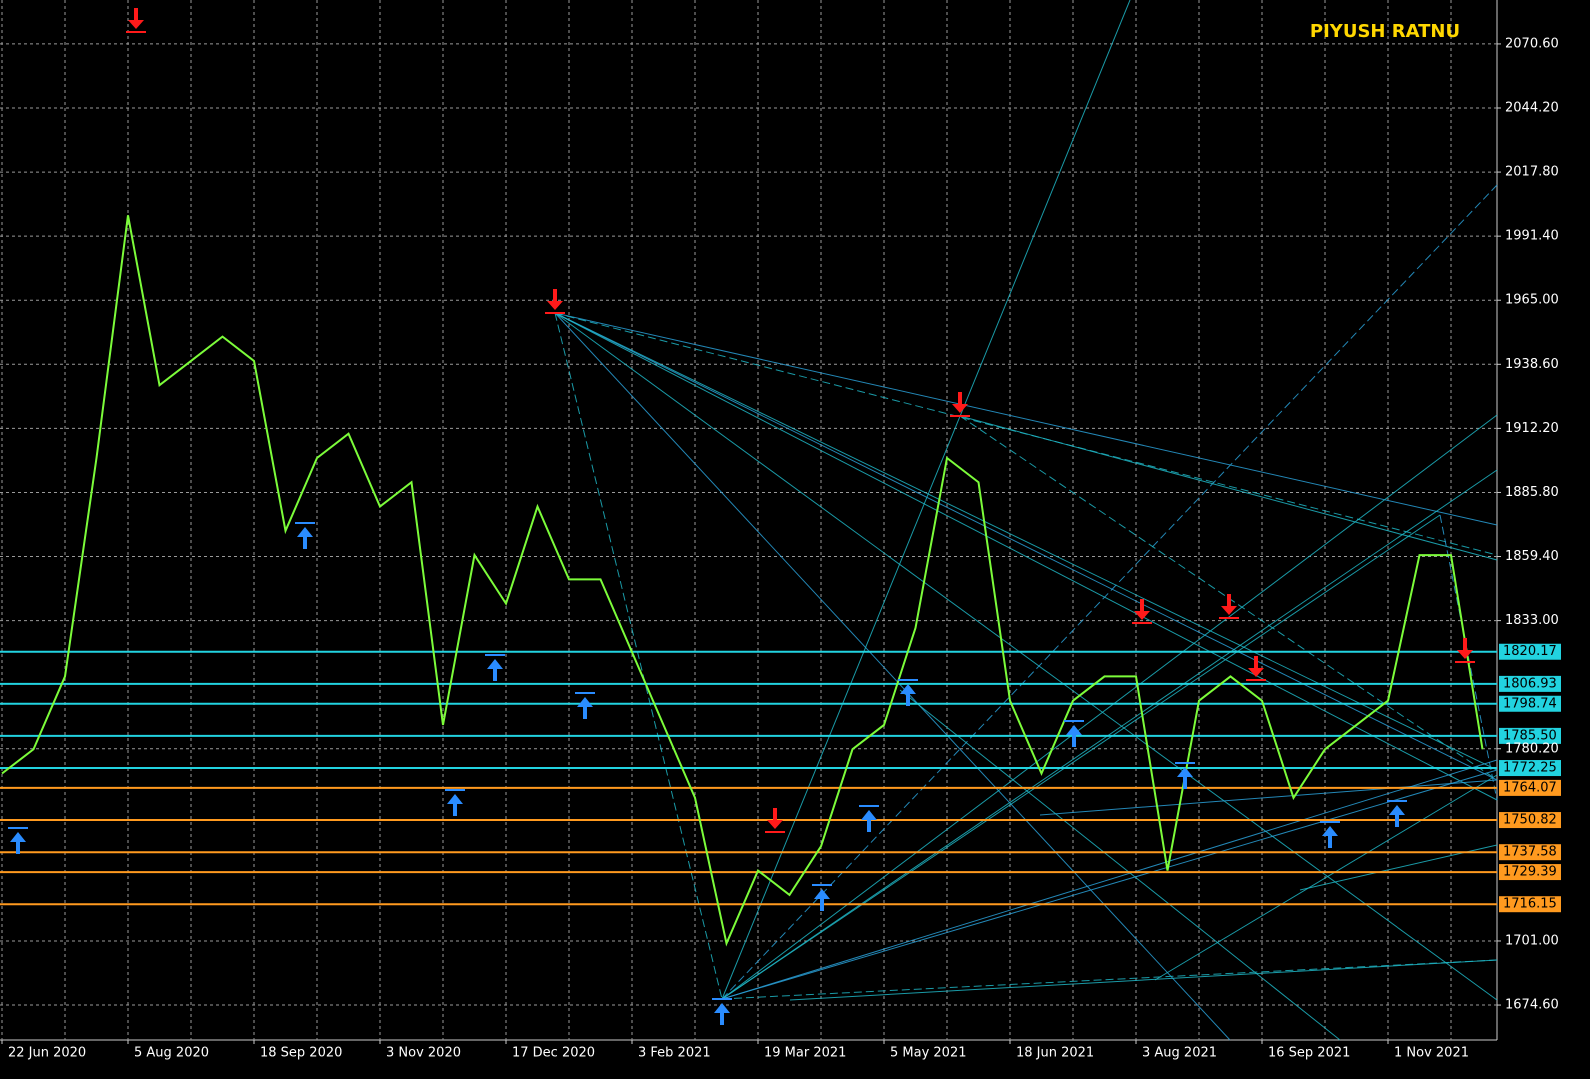  I want to click on y-tick-label: 1965.00, so click(1532, 300).